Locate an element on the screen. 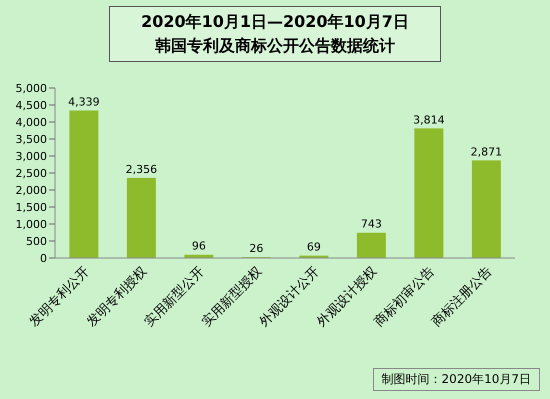  y-tick-label: 4,500 is located at coordinates (31, 105).